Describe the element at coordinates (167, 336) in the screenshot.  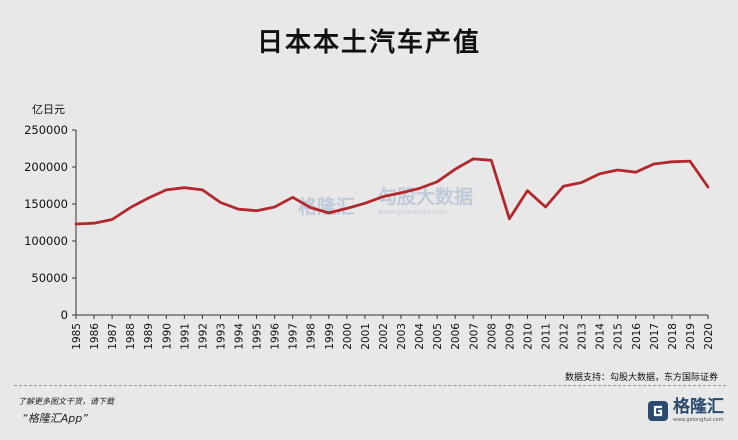
I see `x-tick-label: 1990` at that location.